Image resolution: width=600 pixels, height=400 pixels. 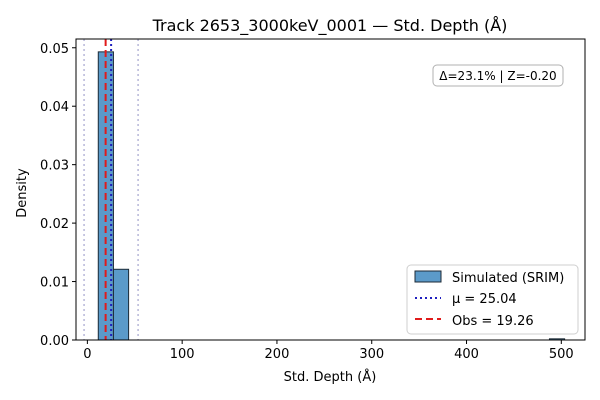 What do you see at coordinates (182, 354) in the screenshot?
I see `x-tick-label-1: 100` at bounding box center [182, 354].